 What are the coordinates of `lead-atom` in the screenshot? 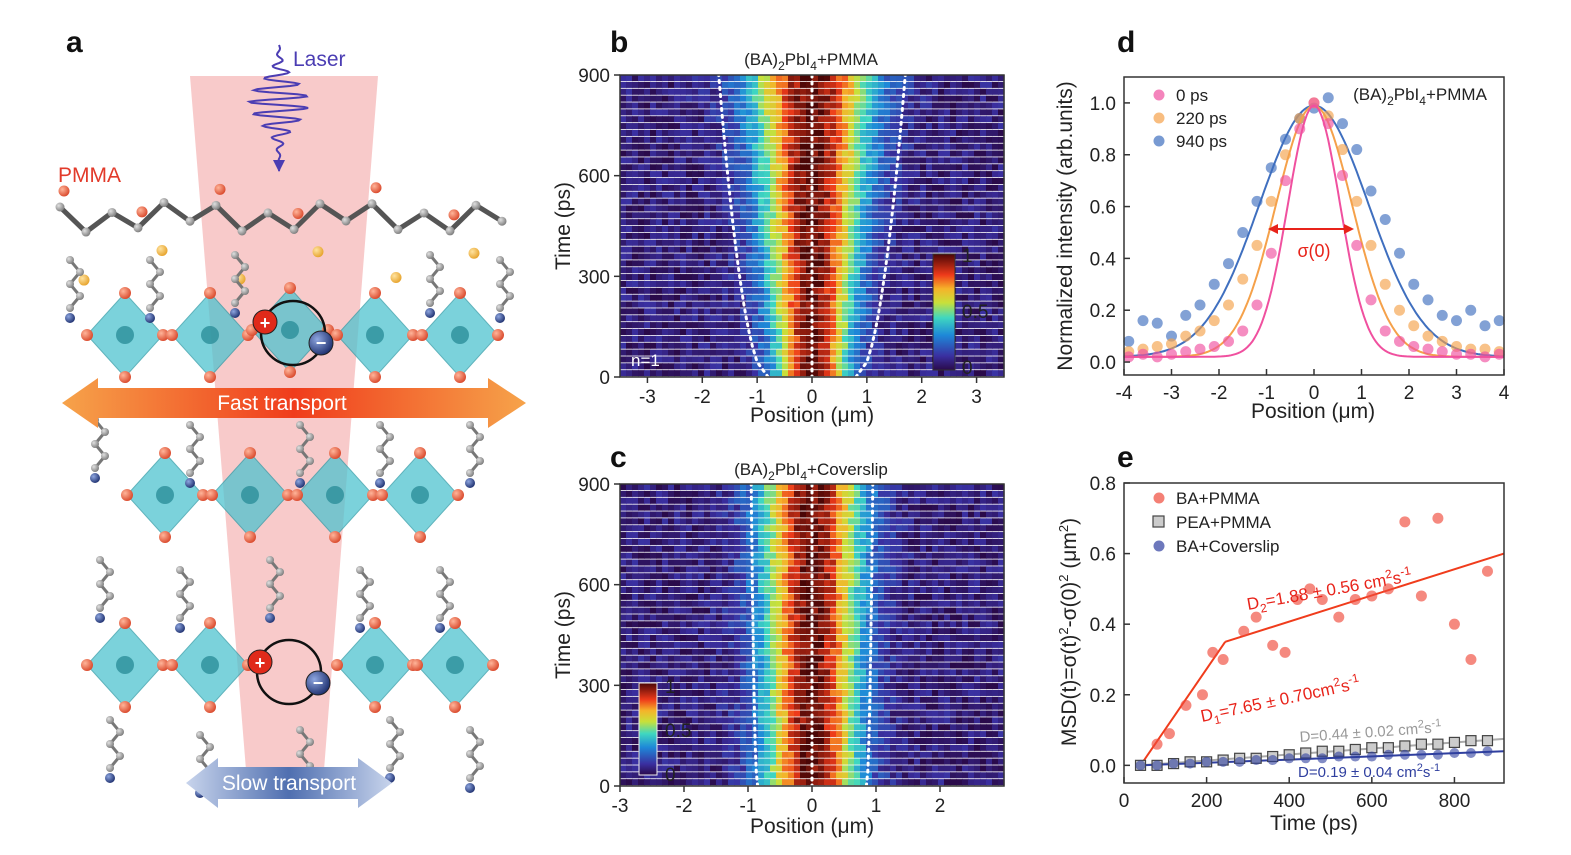 It's located at (375, 335).